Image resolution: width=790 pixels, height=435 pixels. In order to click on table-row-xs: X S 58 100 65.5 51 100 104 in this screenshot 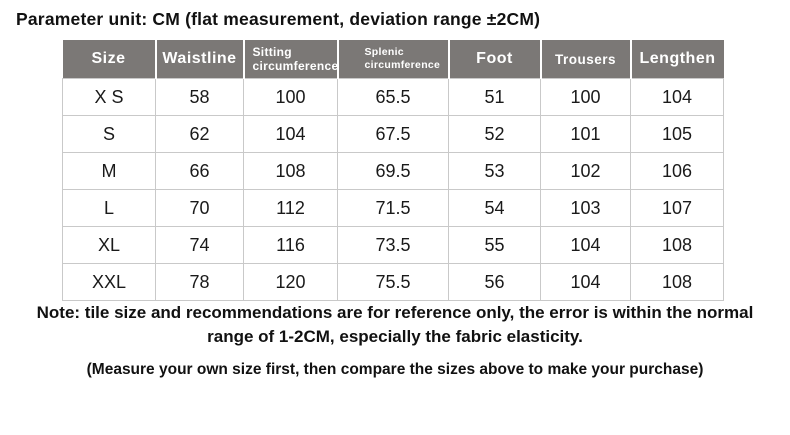, I will do `click(393, 97)`.